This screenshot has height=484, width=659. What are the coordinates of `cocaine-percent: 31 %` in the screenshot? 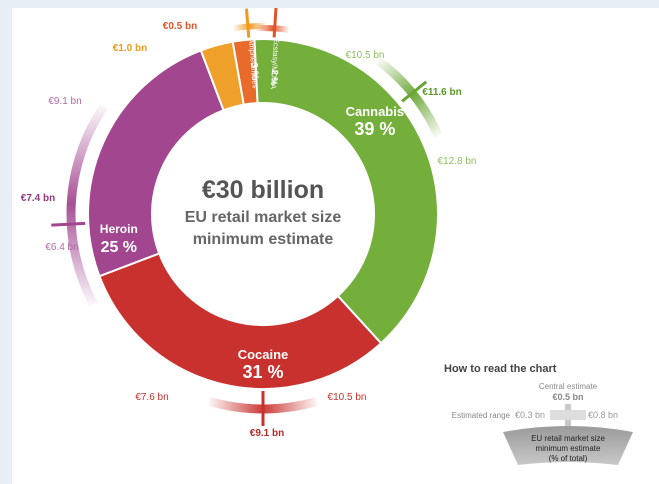 It's located at (262, 372).